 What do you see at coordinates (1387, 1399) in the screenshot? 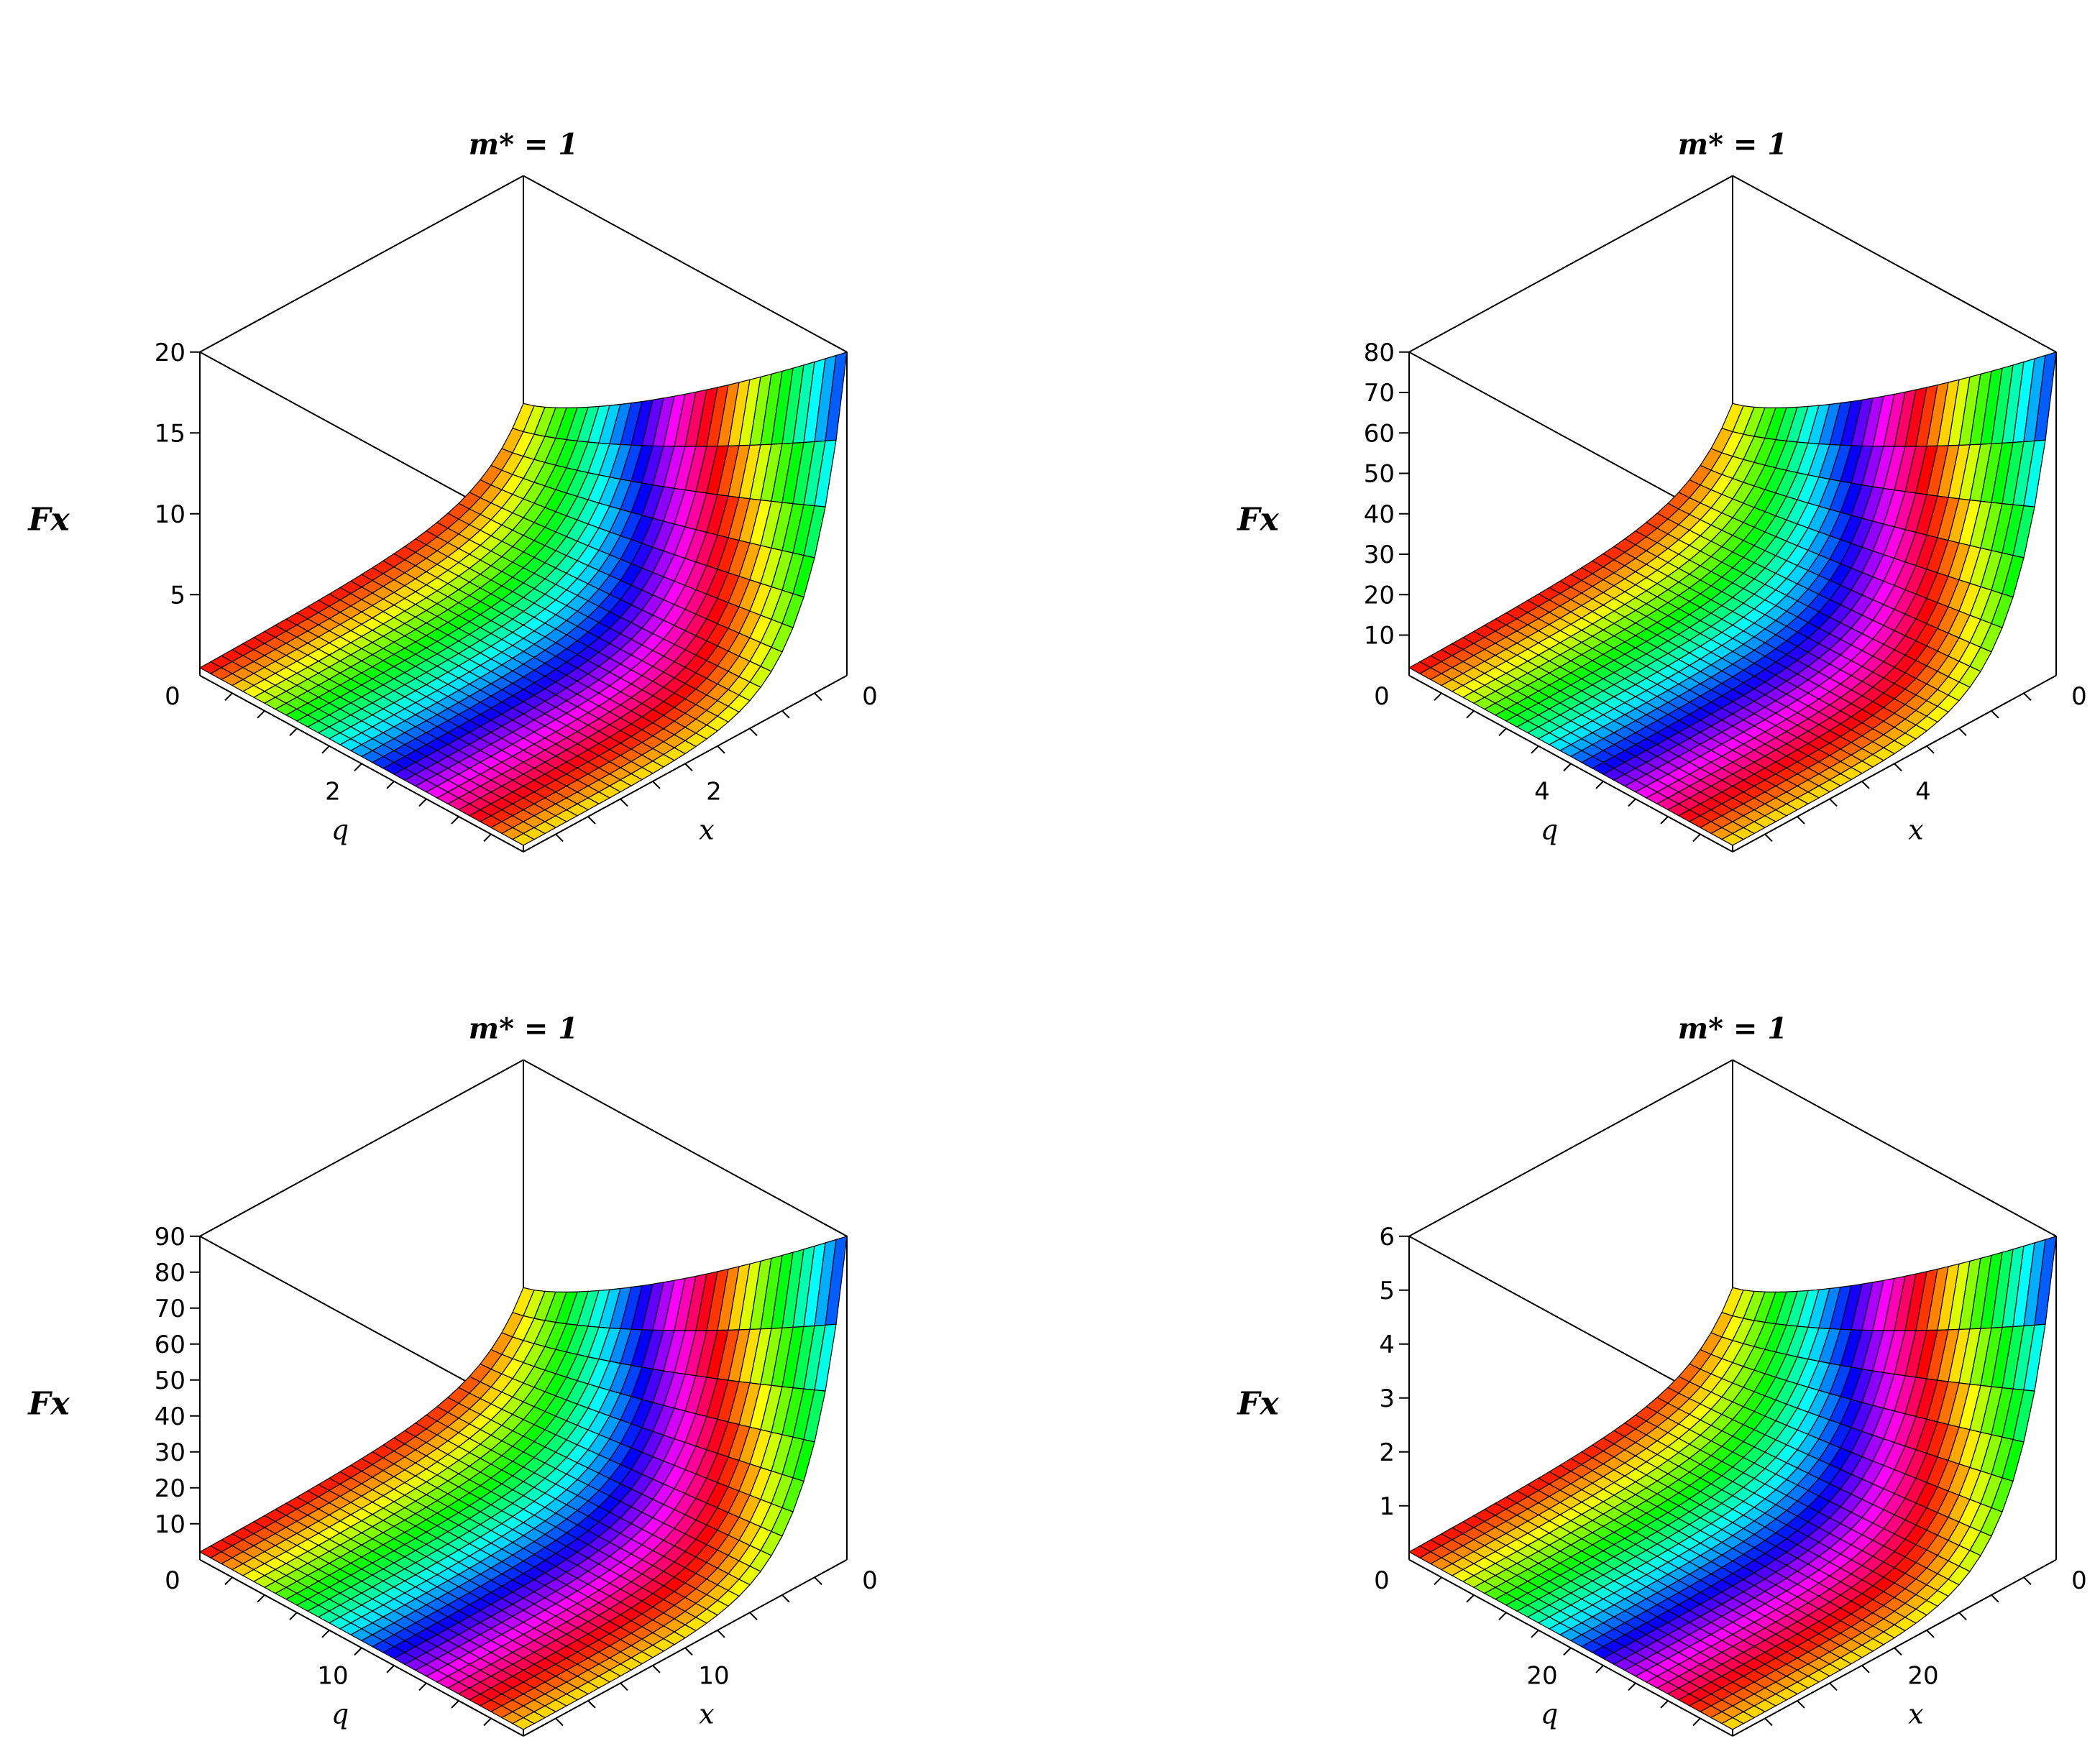
I see `z-tick-label: 3` at bounding box center [1387, 1399].